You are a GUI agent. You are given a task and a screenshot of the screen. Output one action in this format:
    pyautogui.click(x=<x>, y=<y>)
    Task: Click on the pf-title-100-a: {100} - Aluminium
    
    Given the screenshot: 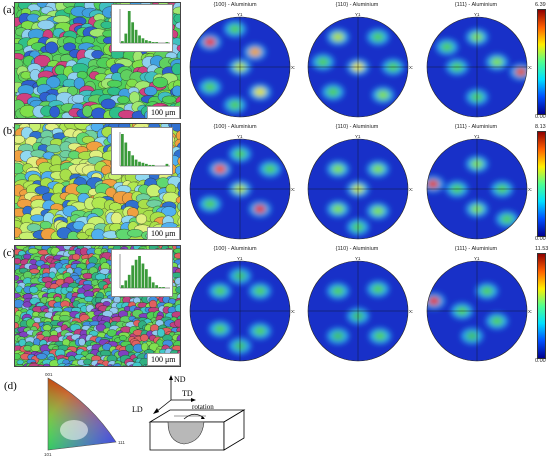 What is the action you would take?
    pyautogui.click(x=235, y=5)
    